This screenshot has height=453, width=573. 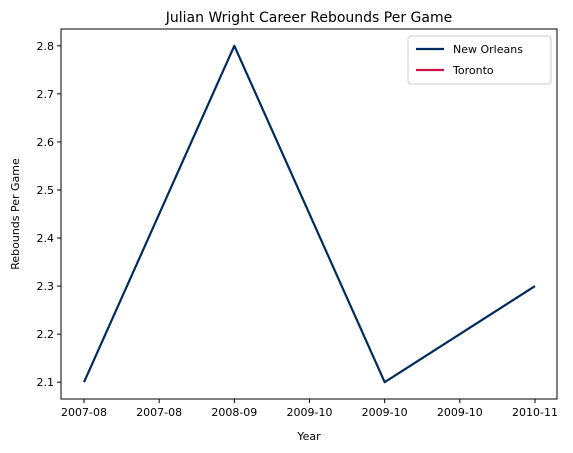 I want to click on y-tick-label: 2.5, so click(x=46, y=190).